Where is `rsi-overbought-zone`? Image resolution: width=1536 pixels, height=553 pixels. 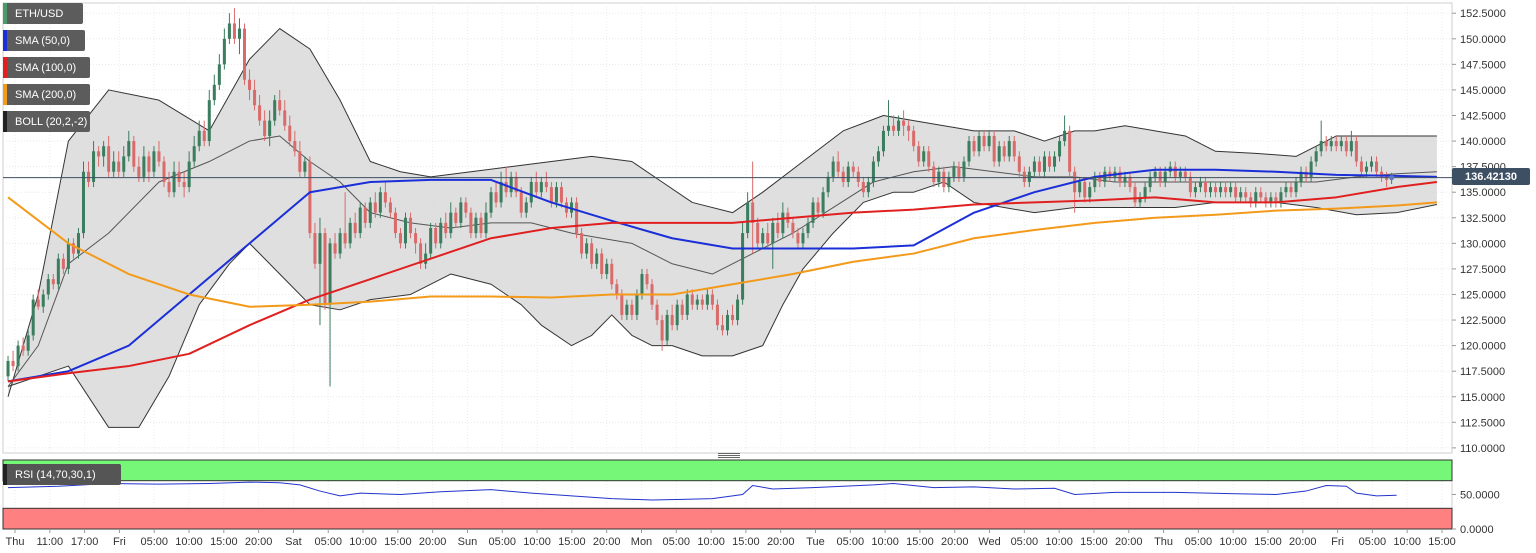 rsi-overbought-zone is located at coordinates (727, 470).